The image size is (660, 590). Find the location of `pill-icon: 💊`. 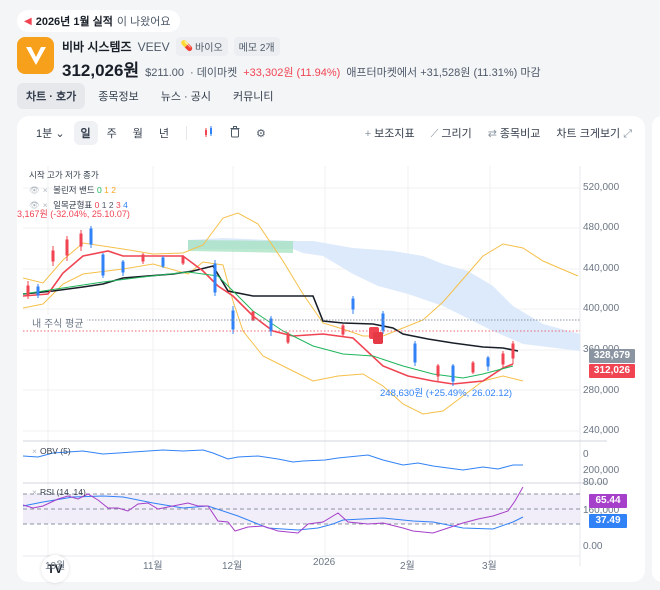

pill-icon: 💊 is located at coordinates (187, 46).